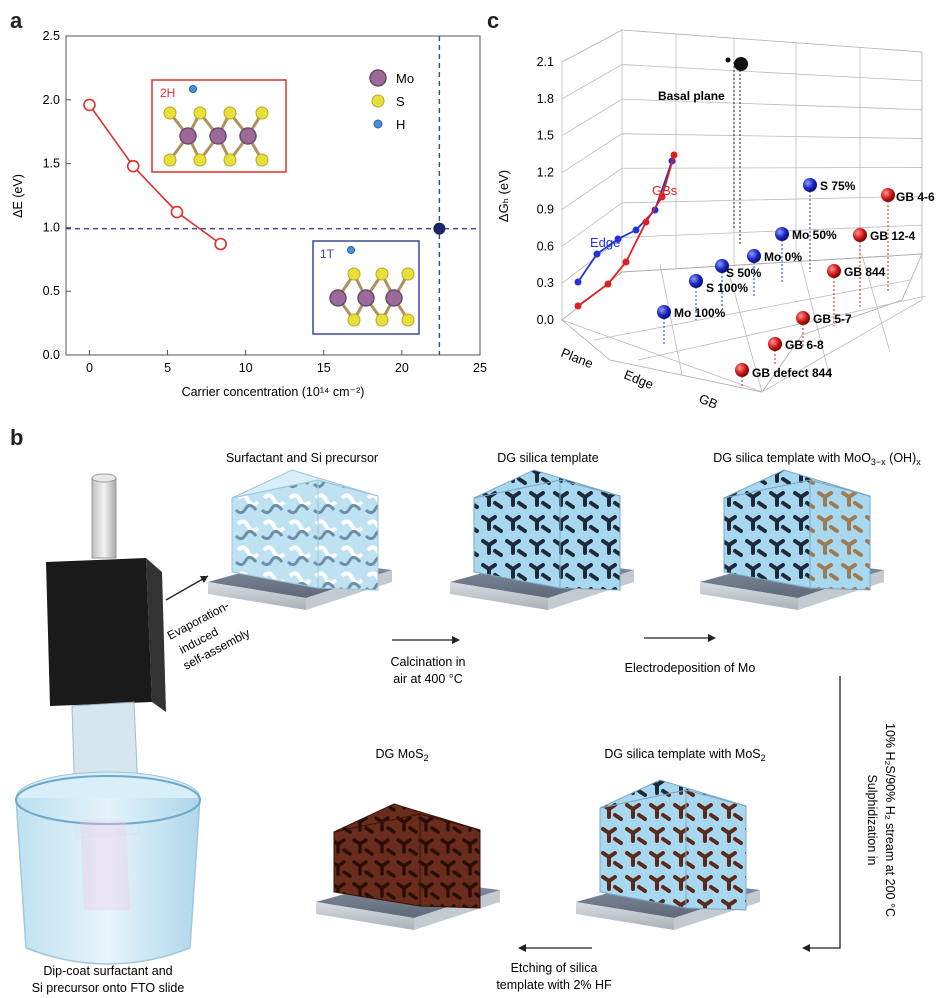 This screenshot has width=952, height=998. What do you see at coordinates (792, 373) in the screenshot?
I see `label-gb-defect-844: GB defect 844` at bounding box center [792, 373].